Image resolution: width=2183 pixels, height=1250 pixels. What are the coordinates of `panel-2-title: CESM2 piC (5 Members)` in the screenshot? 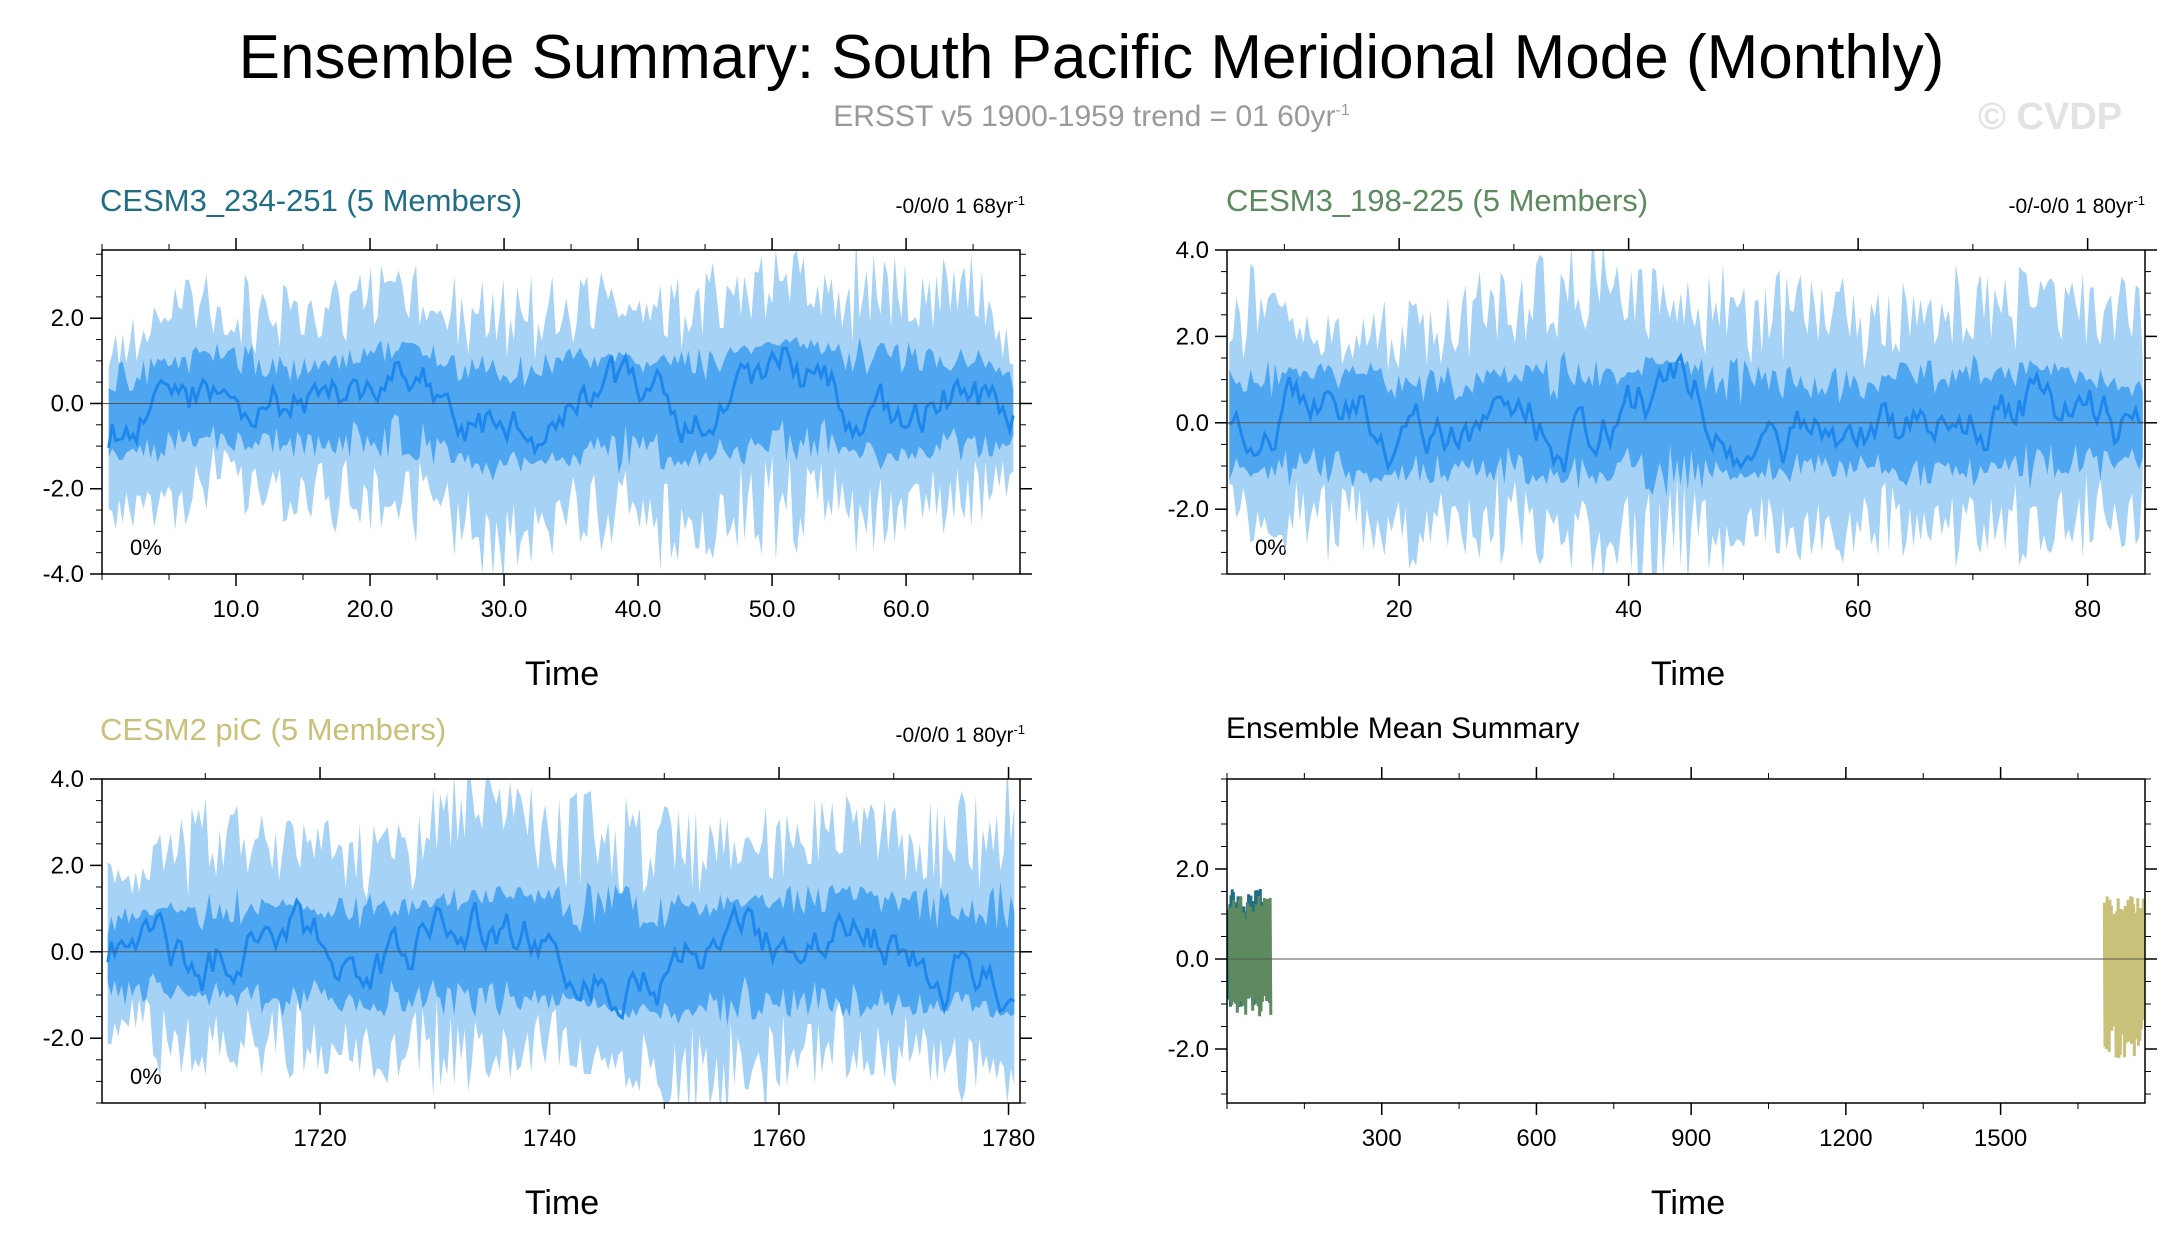 It's located at (273, 729).